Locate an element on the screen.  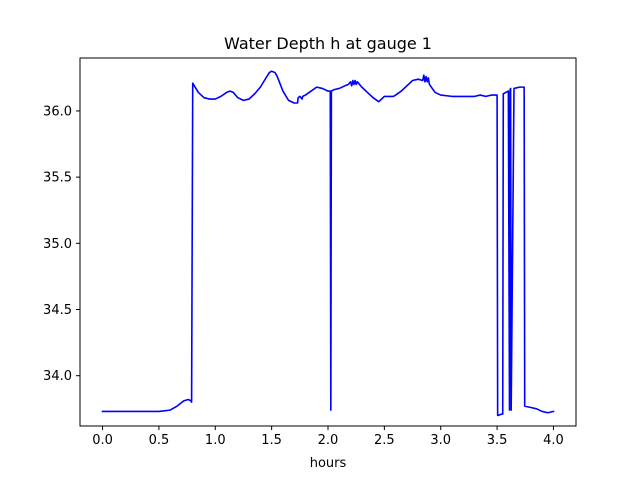
y-tick-label: 35.5 is located at coordinates (57, 178).